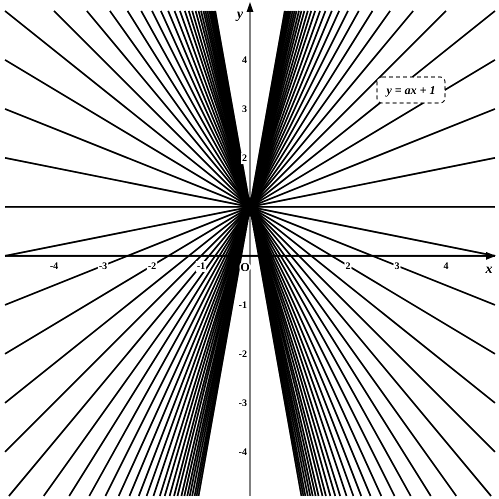  What do you see at coordinates (201, 266) in the screenshot?
I see `x-tick-label: -1` at bounding box center [201, 266].